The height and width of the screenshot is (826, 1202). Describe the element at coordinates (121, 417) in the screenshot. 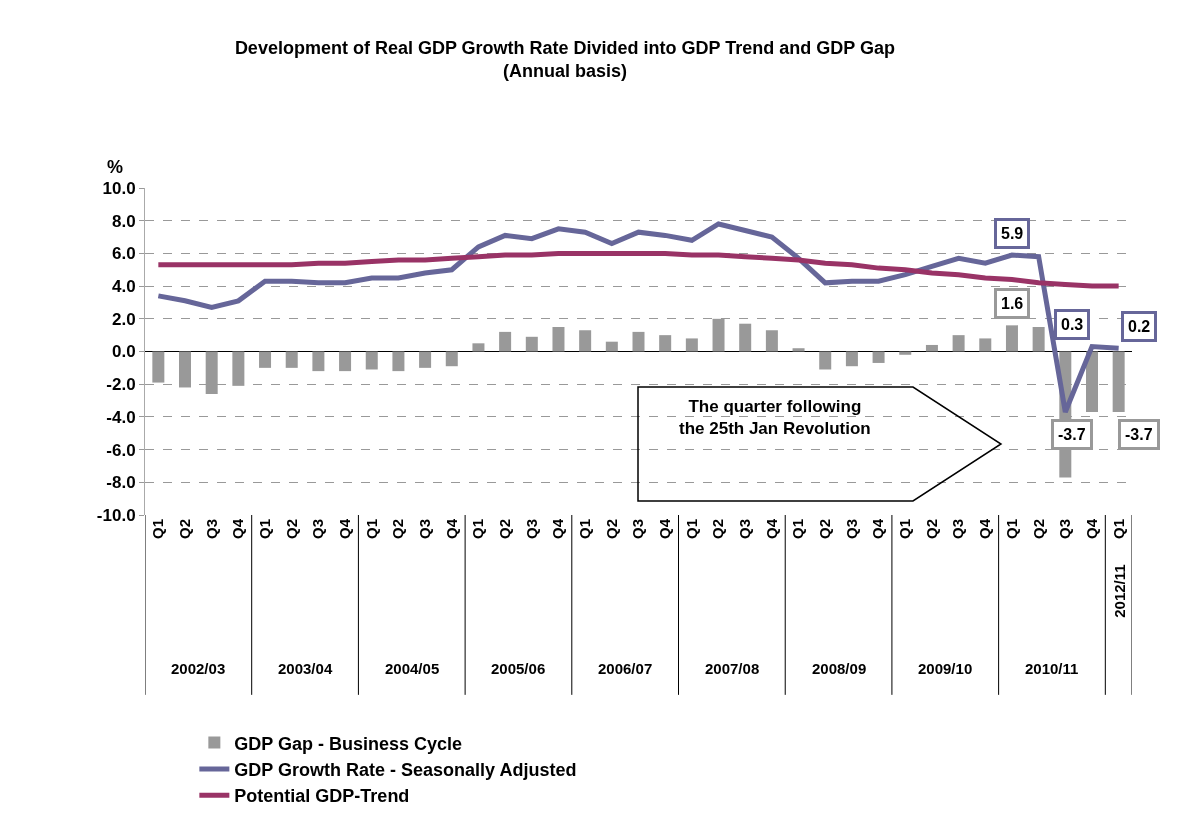

I see `y-tick-label: -4.0` at that location.